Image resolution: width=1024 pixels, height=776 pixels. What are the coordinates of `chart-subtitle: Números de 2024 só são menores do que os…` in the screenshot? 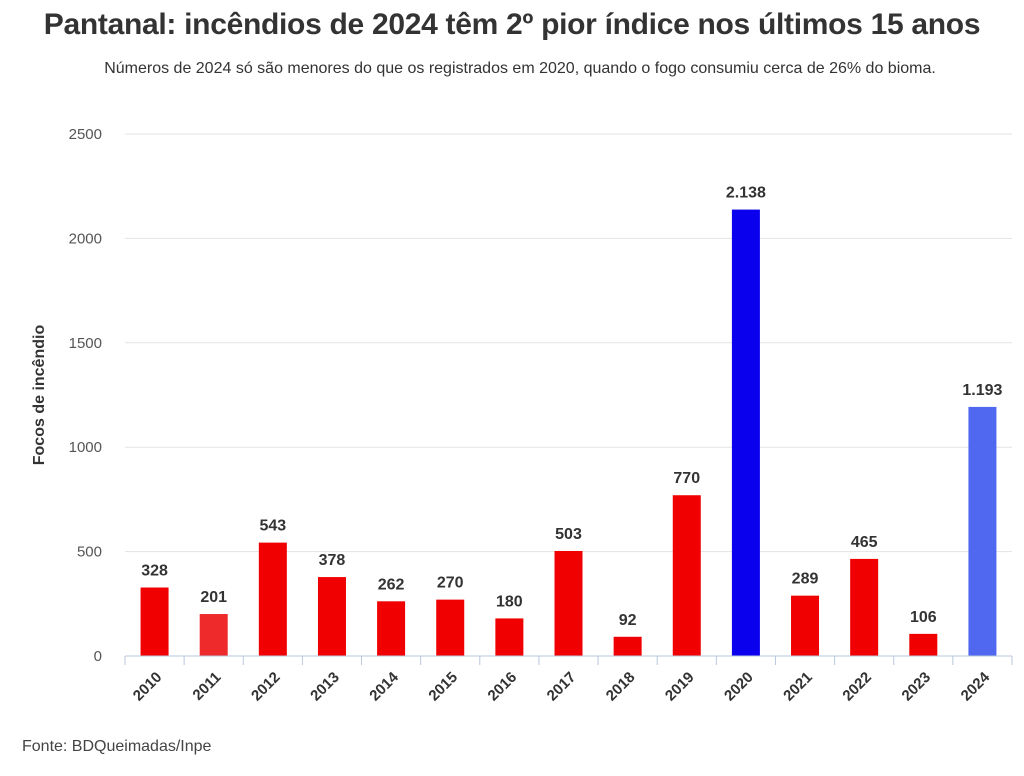 It's located at (520, 68).